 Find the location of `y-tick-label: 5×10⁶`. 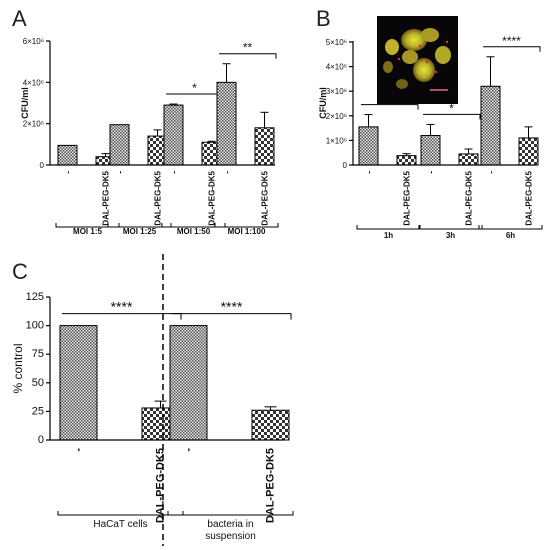

y-tick-label: 5×10⁶ is located at coordinates (336, 42).